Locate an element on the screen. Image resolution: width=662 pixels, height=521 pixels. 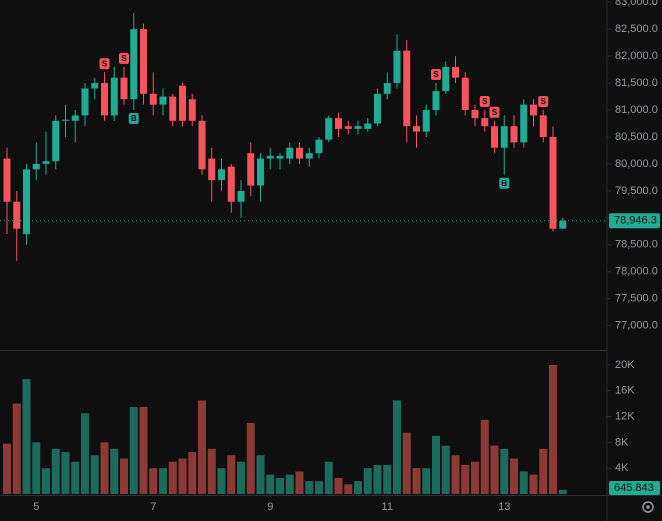
last-price-label: 78,946.3 is located at coordinates (635, 221).